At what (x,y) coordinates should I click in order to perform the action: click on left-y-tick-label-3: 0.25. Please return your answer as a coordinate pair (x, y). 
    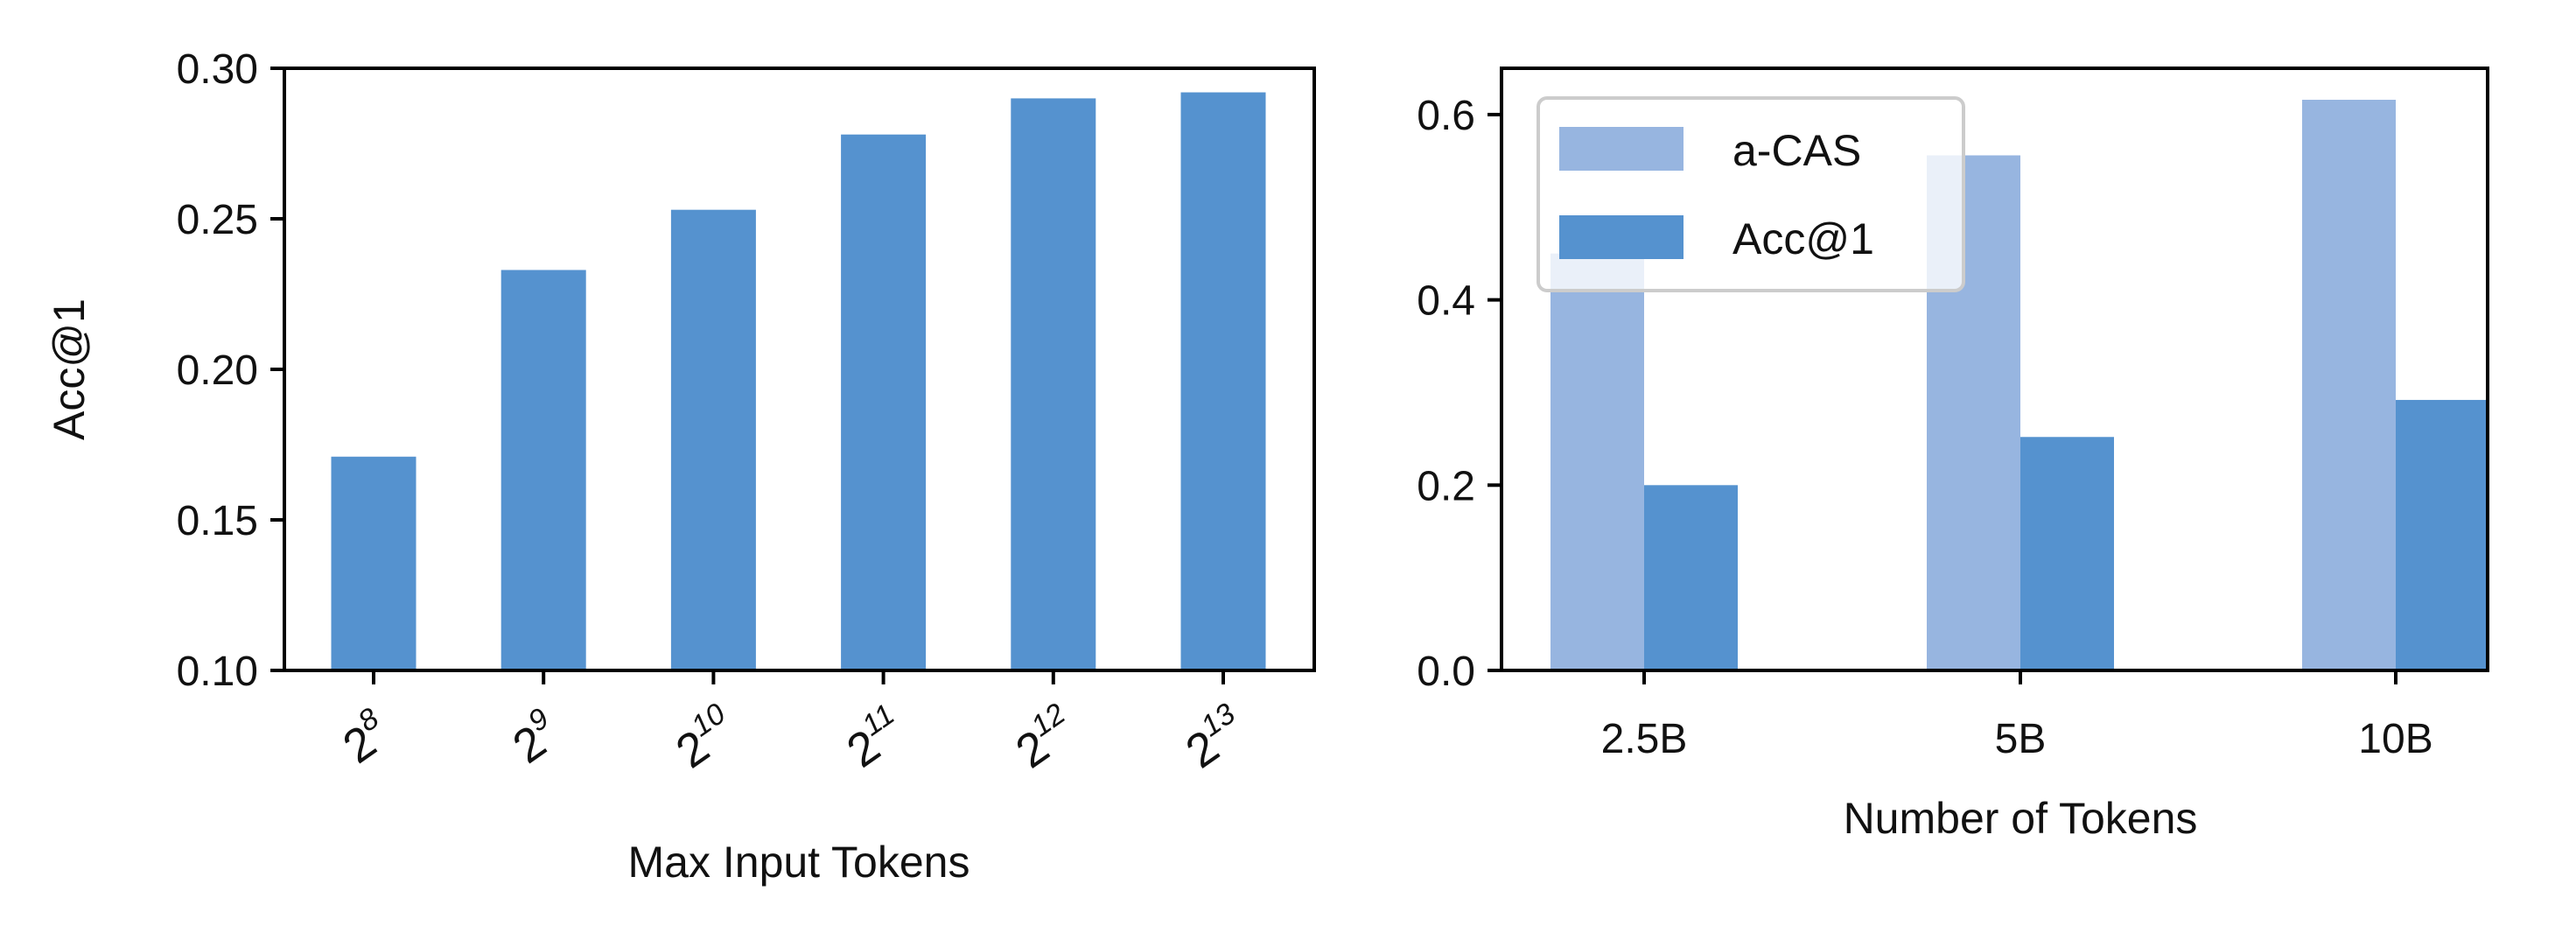
    Looking at the image, I should click on (217, 220).